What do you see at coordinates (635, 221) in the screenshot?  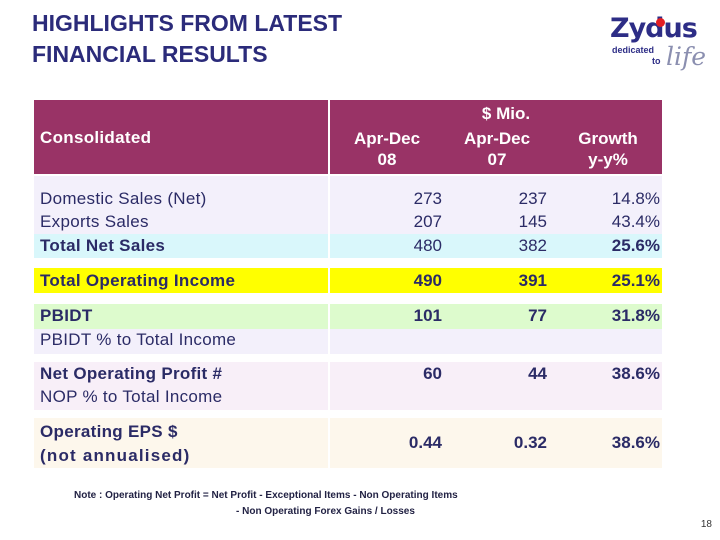 I see `row-growth: 43.4%` at bounding box center [635, 221].